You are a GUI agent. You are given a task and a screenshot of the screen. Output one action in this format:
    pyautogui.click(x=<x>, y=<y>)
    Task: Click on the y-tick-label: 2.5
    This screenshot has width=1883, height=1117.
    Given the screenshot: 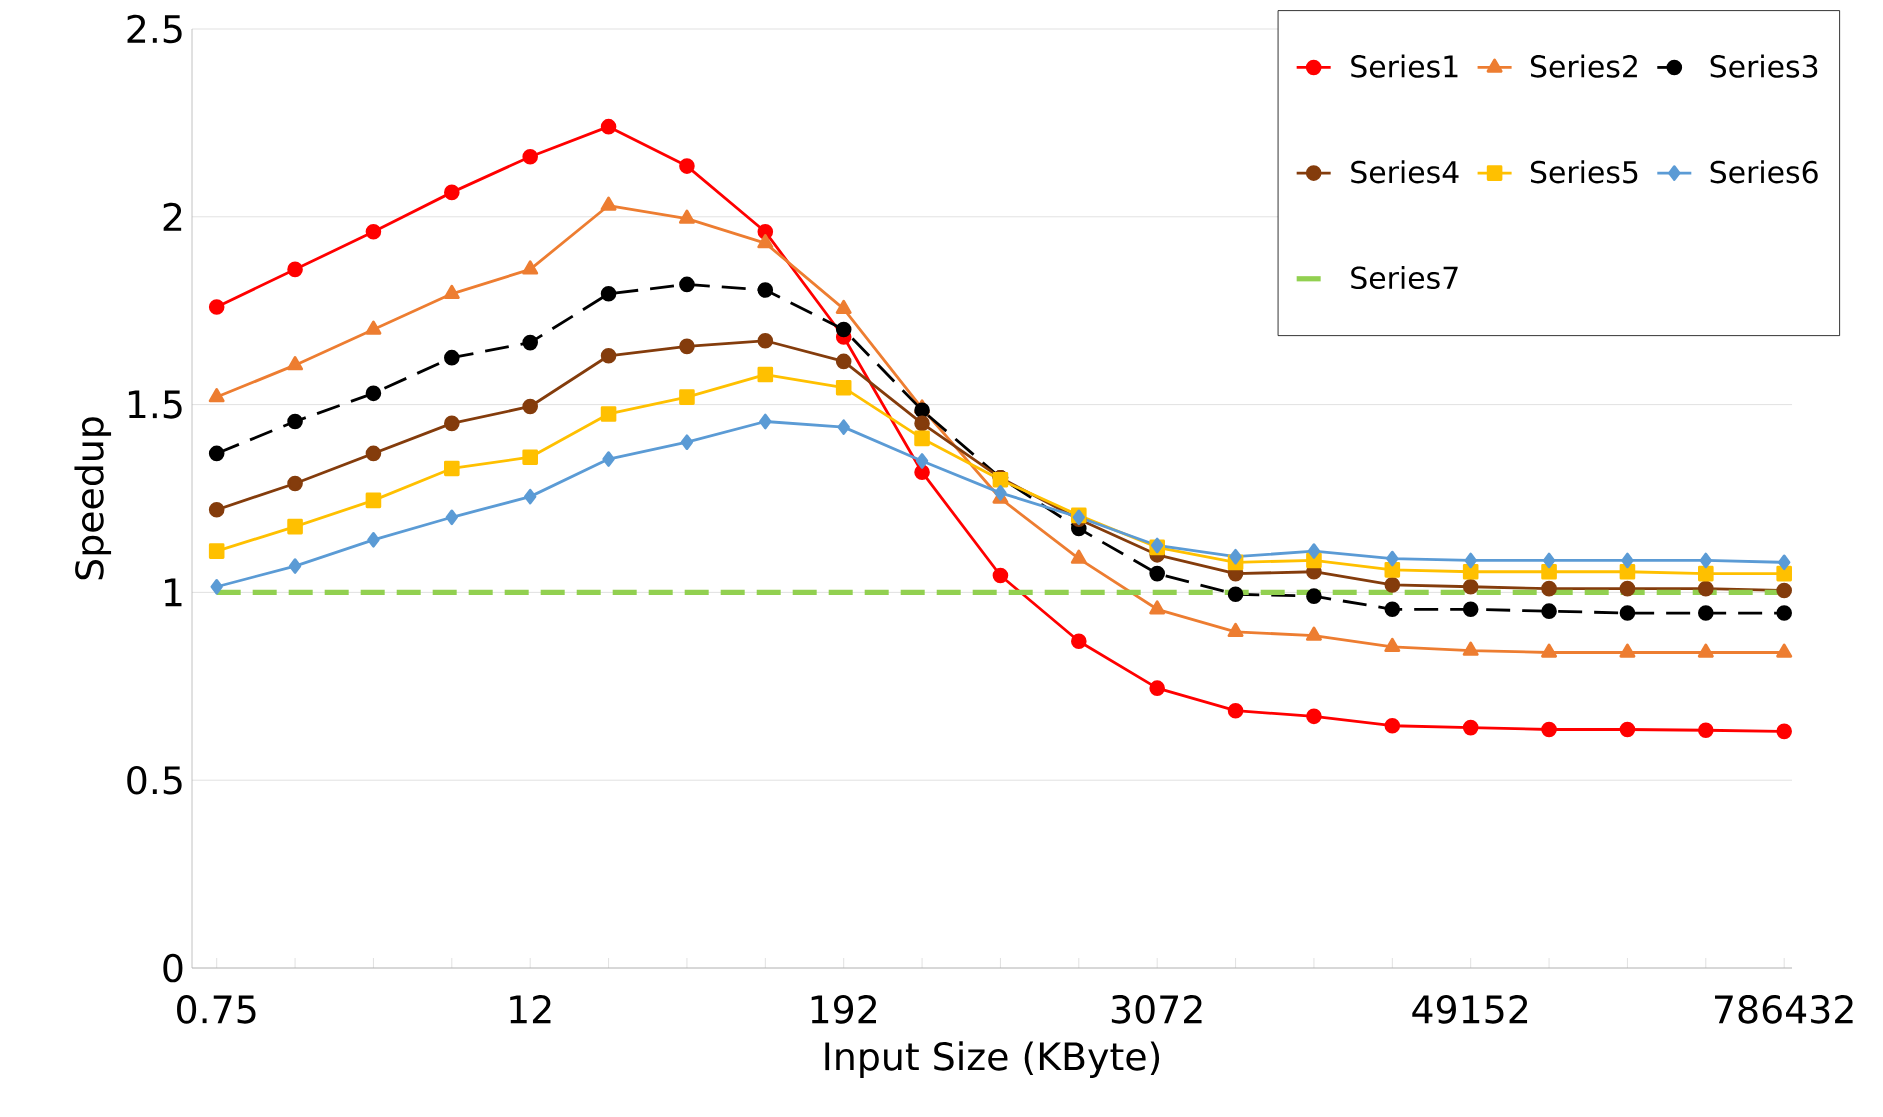 What is the action you would take?
    pyautogui.click(x=154, y=29)
    